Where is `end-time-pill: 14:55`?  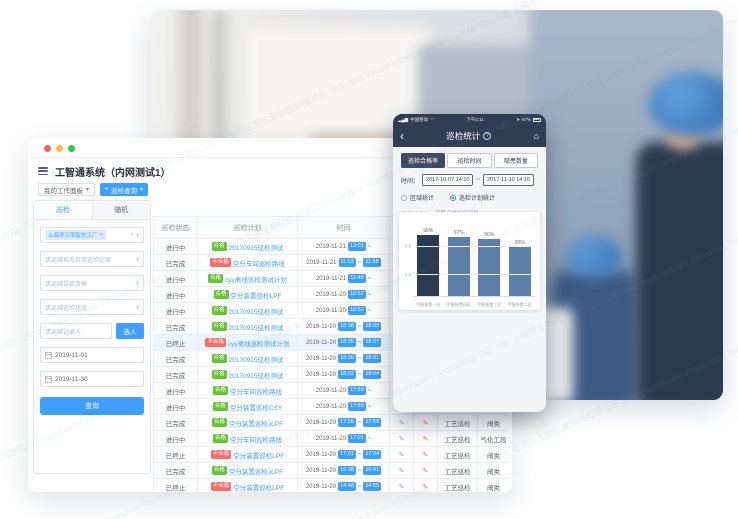
end-time-pill: 14:55 is located at coordinates (372, 486).